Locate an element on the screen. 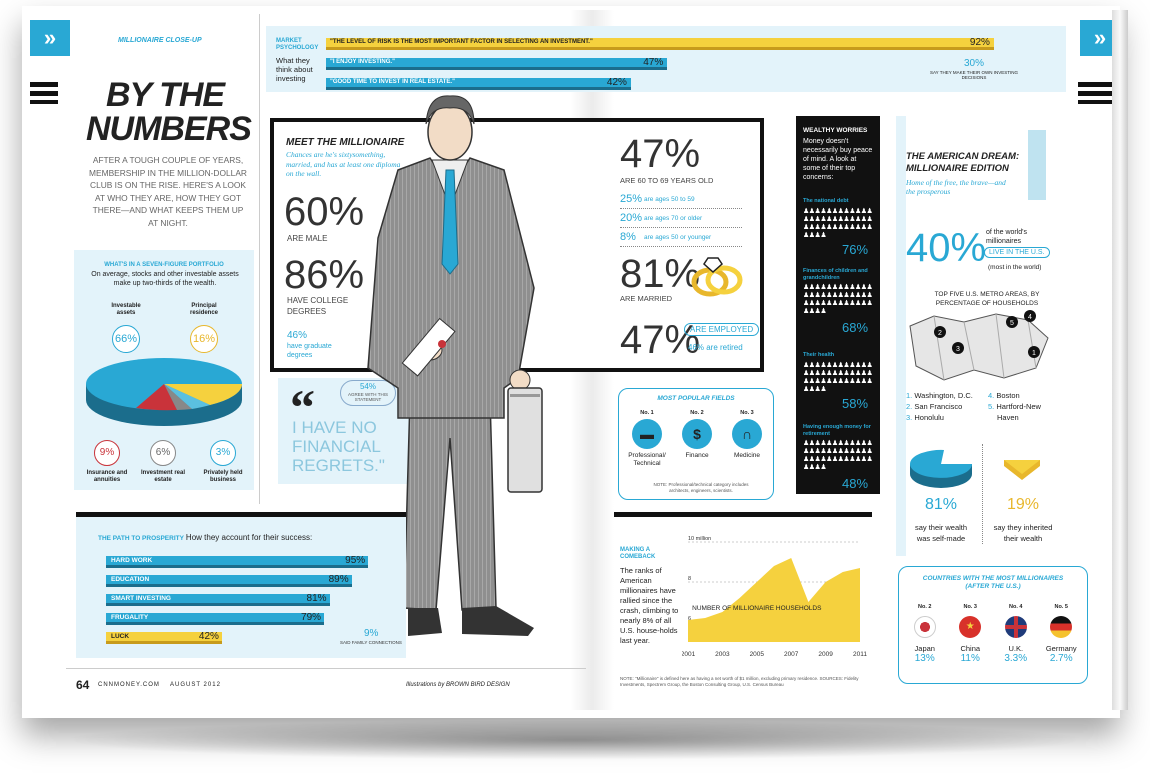 The width and height of the screenshot is (1150, 781). list-item: 5. Hartford-New Haven is located at coordinates (1014, 412).